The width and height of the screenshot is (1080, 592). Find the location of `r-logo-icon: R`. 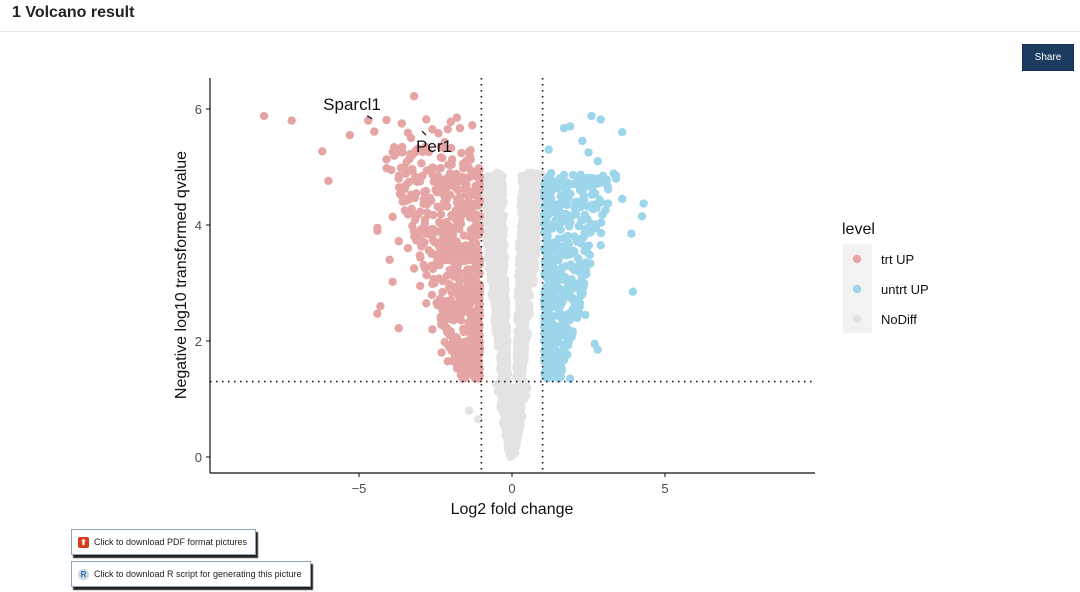

r-logo-icon: R is located at coordinates (83, 574).